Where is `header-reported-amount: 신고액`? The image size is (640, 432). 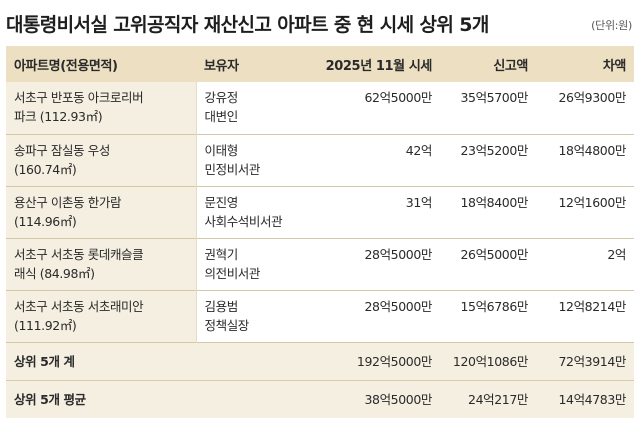 header-reported-amount: 신고액 is located at coordinates (510, 66).